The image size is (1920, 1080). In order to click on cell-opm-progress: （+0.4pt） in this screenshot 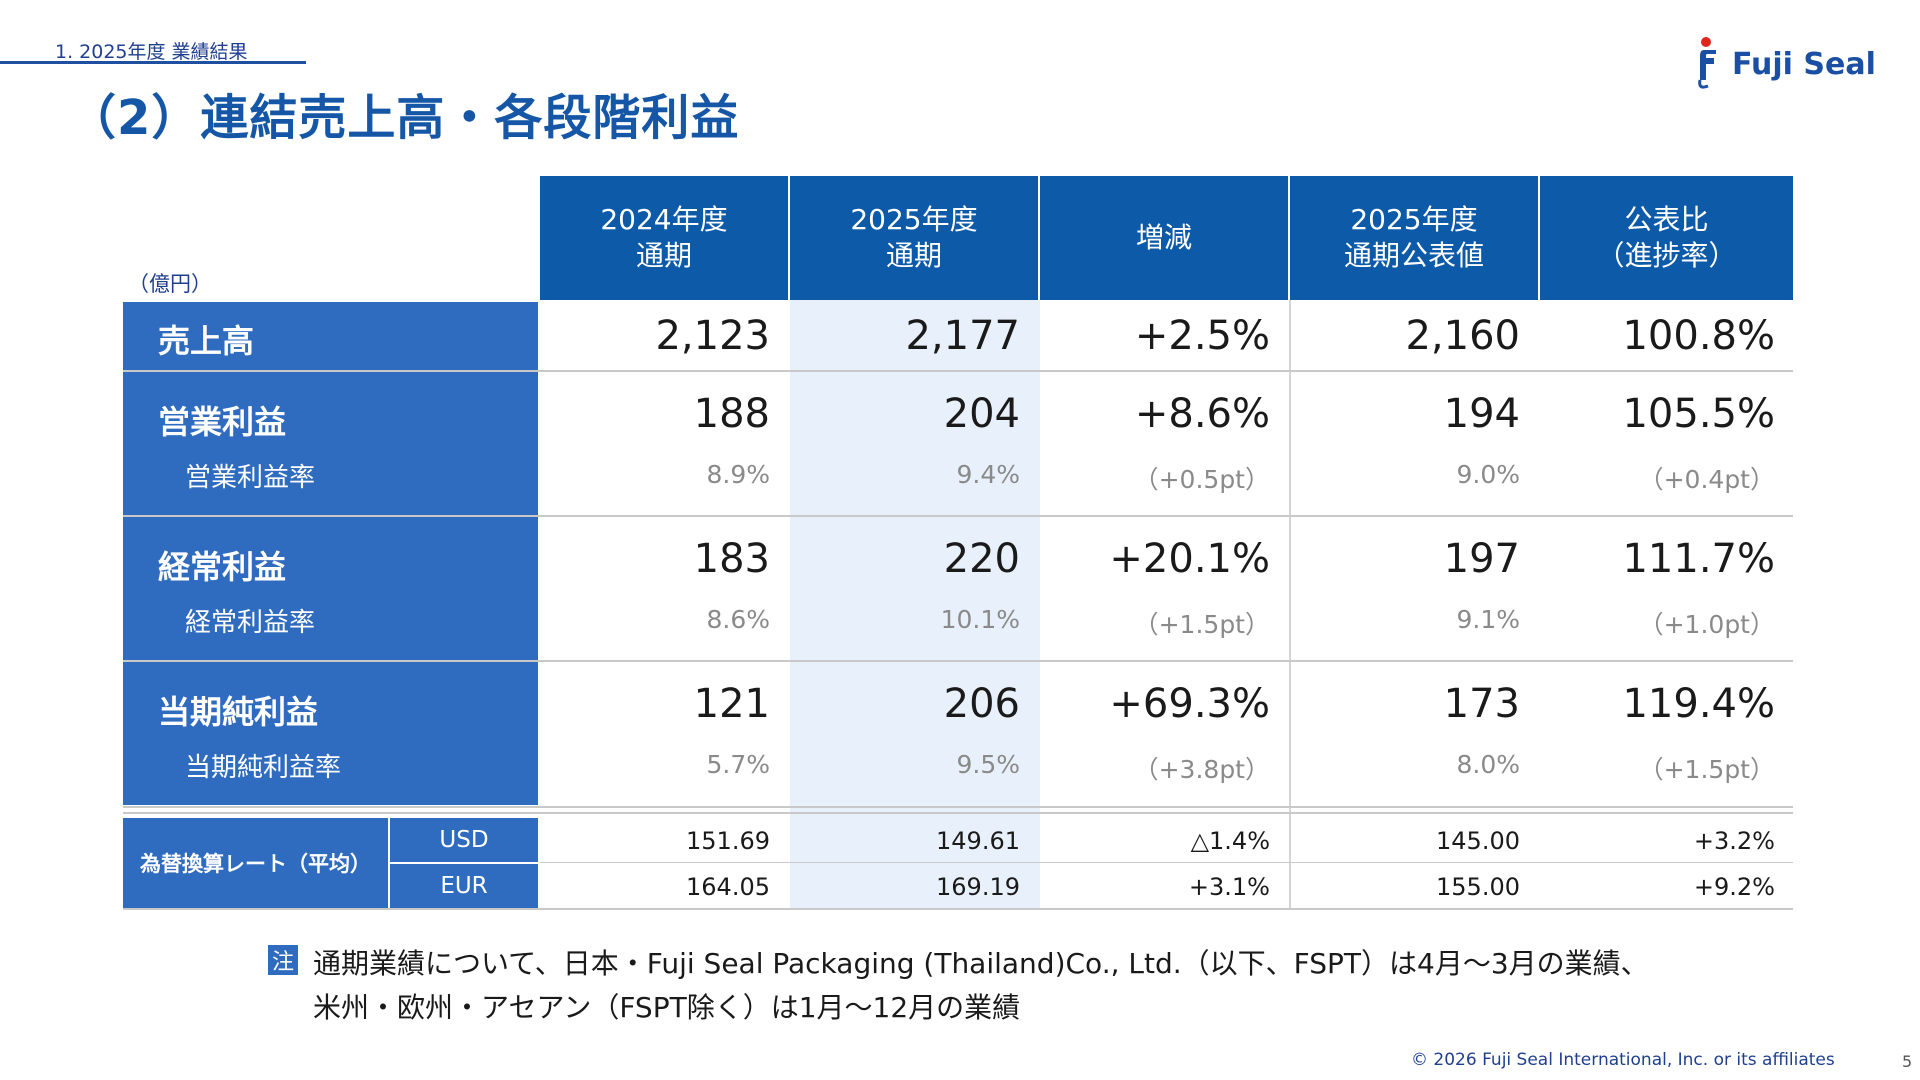, I will do `click(1706, 479)`.